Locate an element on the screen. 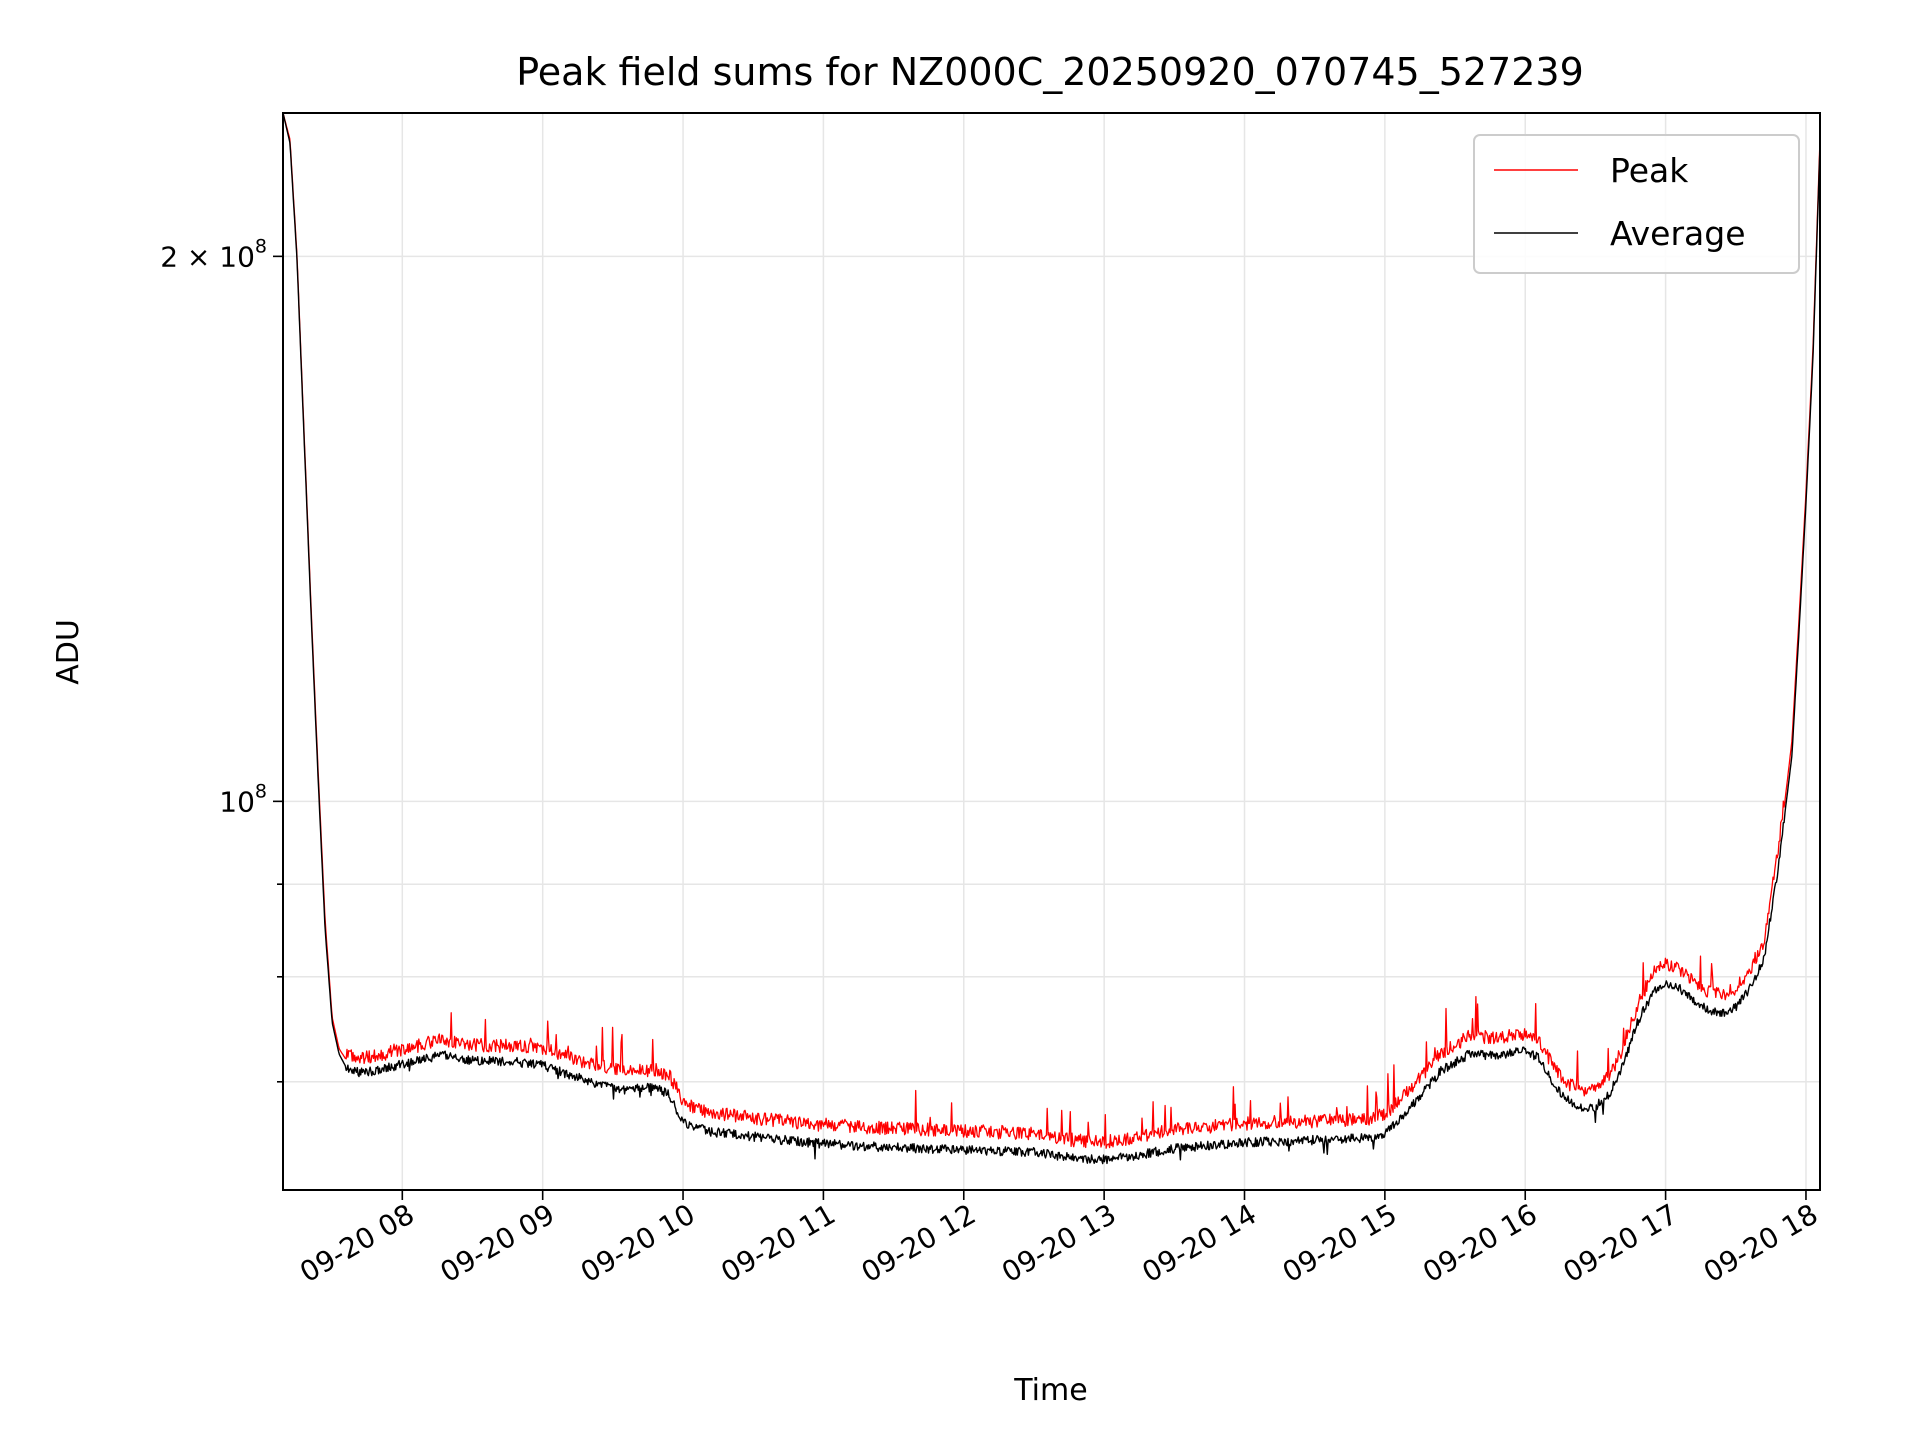  legend: Peak Average is located at coordinates (1636, 204).